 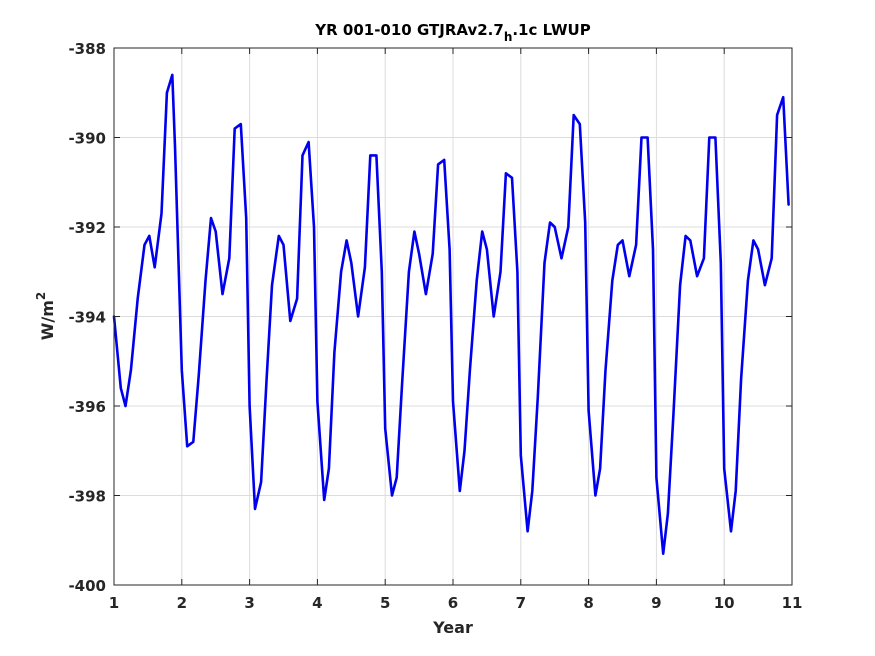 What do you see at coordinates (41, 296) in the screenshot?
I see `y-axis-title-superscript: 2` at bounding box center [41, 296].